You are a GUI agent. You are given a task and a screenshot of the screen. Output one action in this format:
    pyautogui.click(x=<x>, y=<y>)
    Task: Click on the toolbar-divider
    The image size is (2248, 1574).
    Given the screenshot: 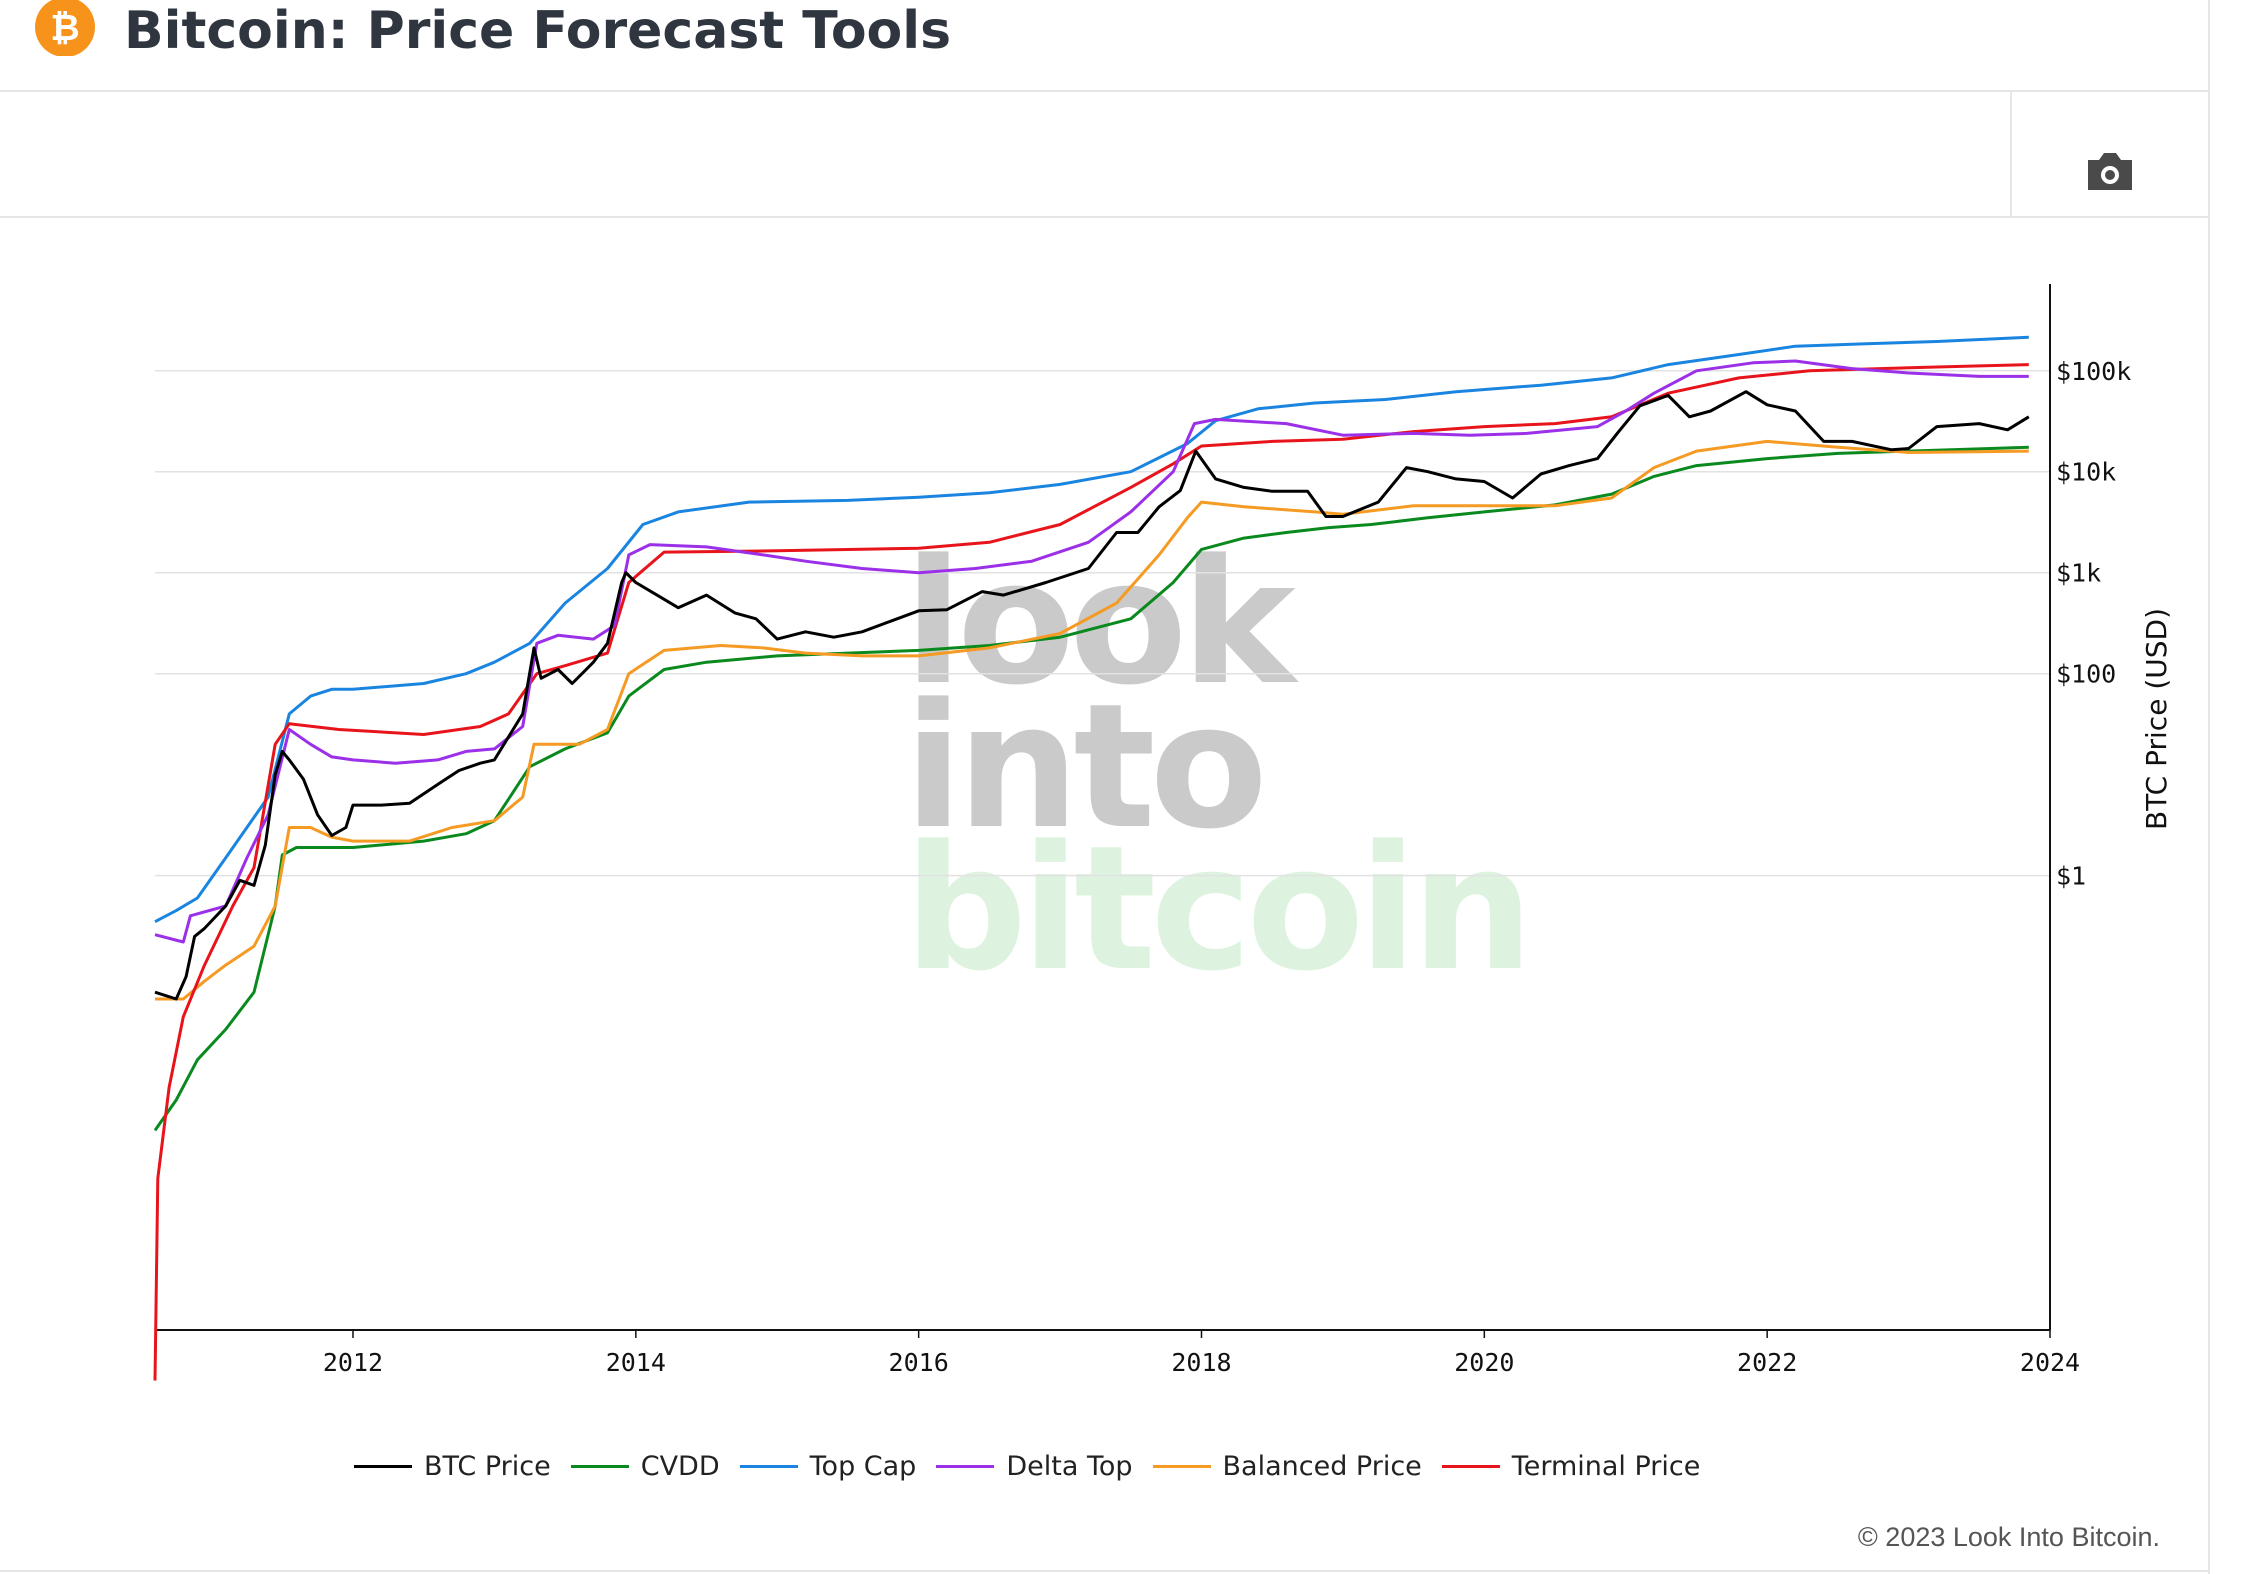 What is the action you would take?
    pyautogui.click(x=2011, y=153)
    